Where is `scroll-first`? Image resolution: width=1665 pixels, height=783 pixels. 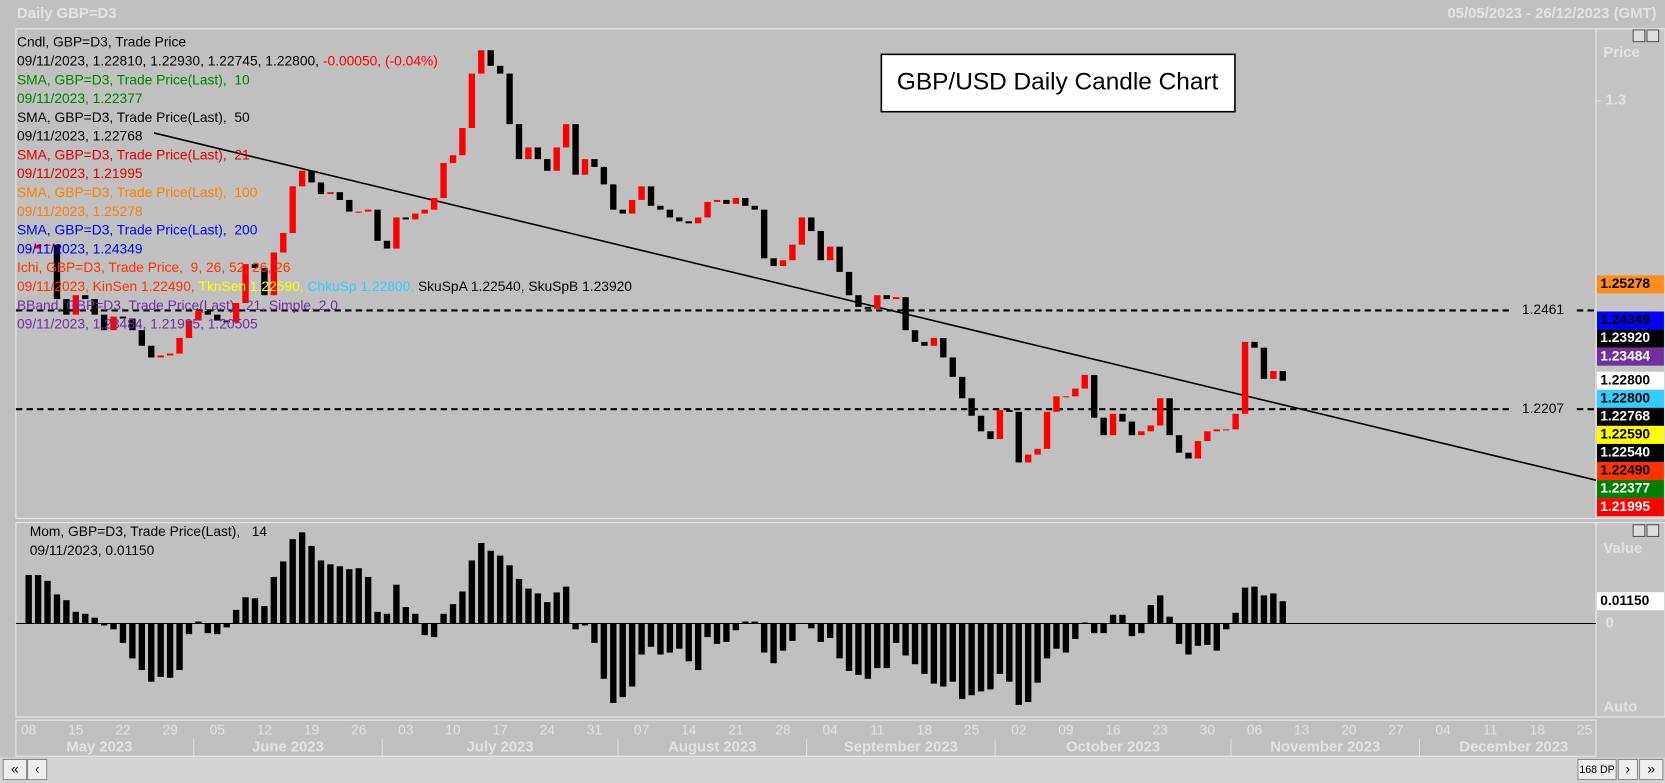
scroll-first is located at coordinates (15, 769).